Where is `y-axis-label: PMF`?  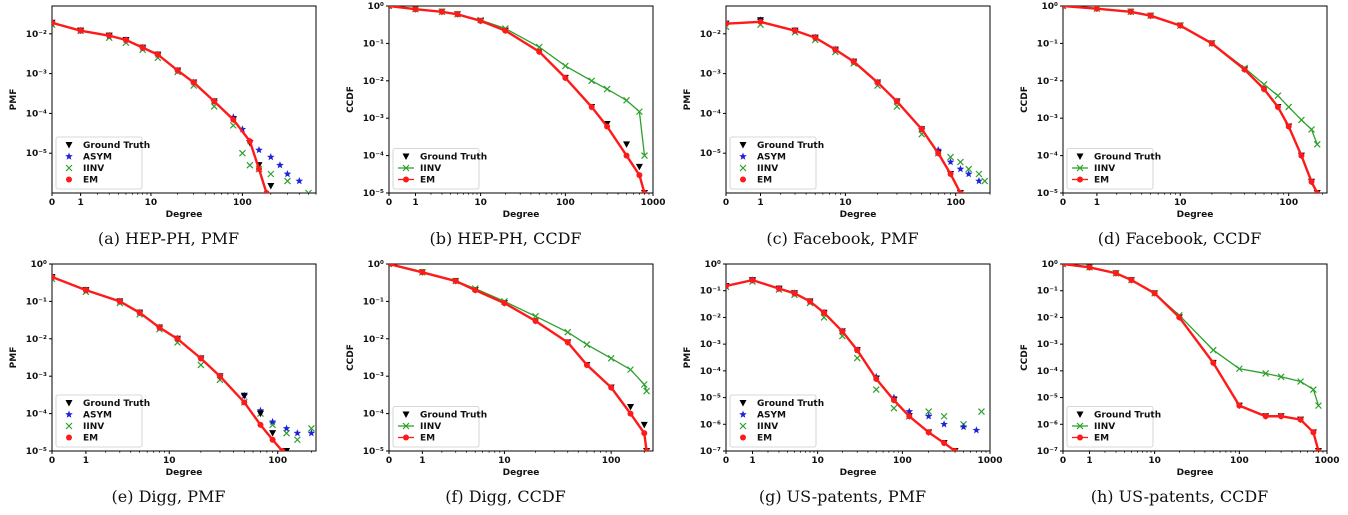
y-axis-label: PMF is located at coordinates (688, 100).